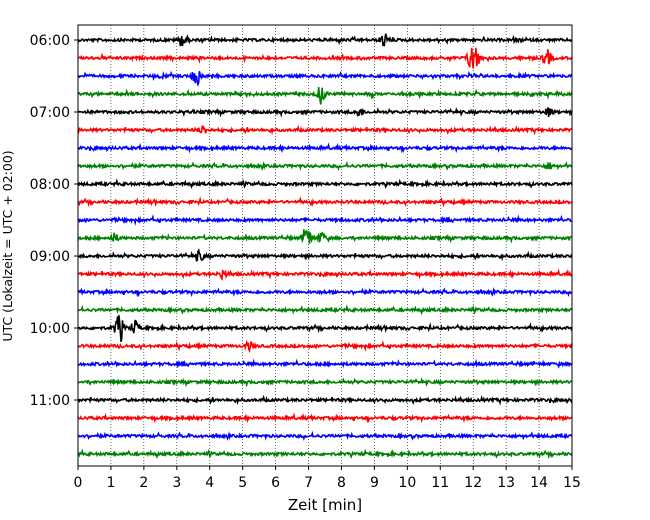 Image resolution: width=650 pixels, height=520 pixels. I want to click on x-tick-label: 6, so click(275, 483).